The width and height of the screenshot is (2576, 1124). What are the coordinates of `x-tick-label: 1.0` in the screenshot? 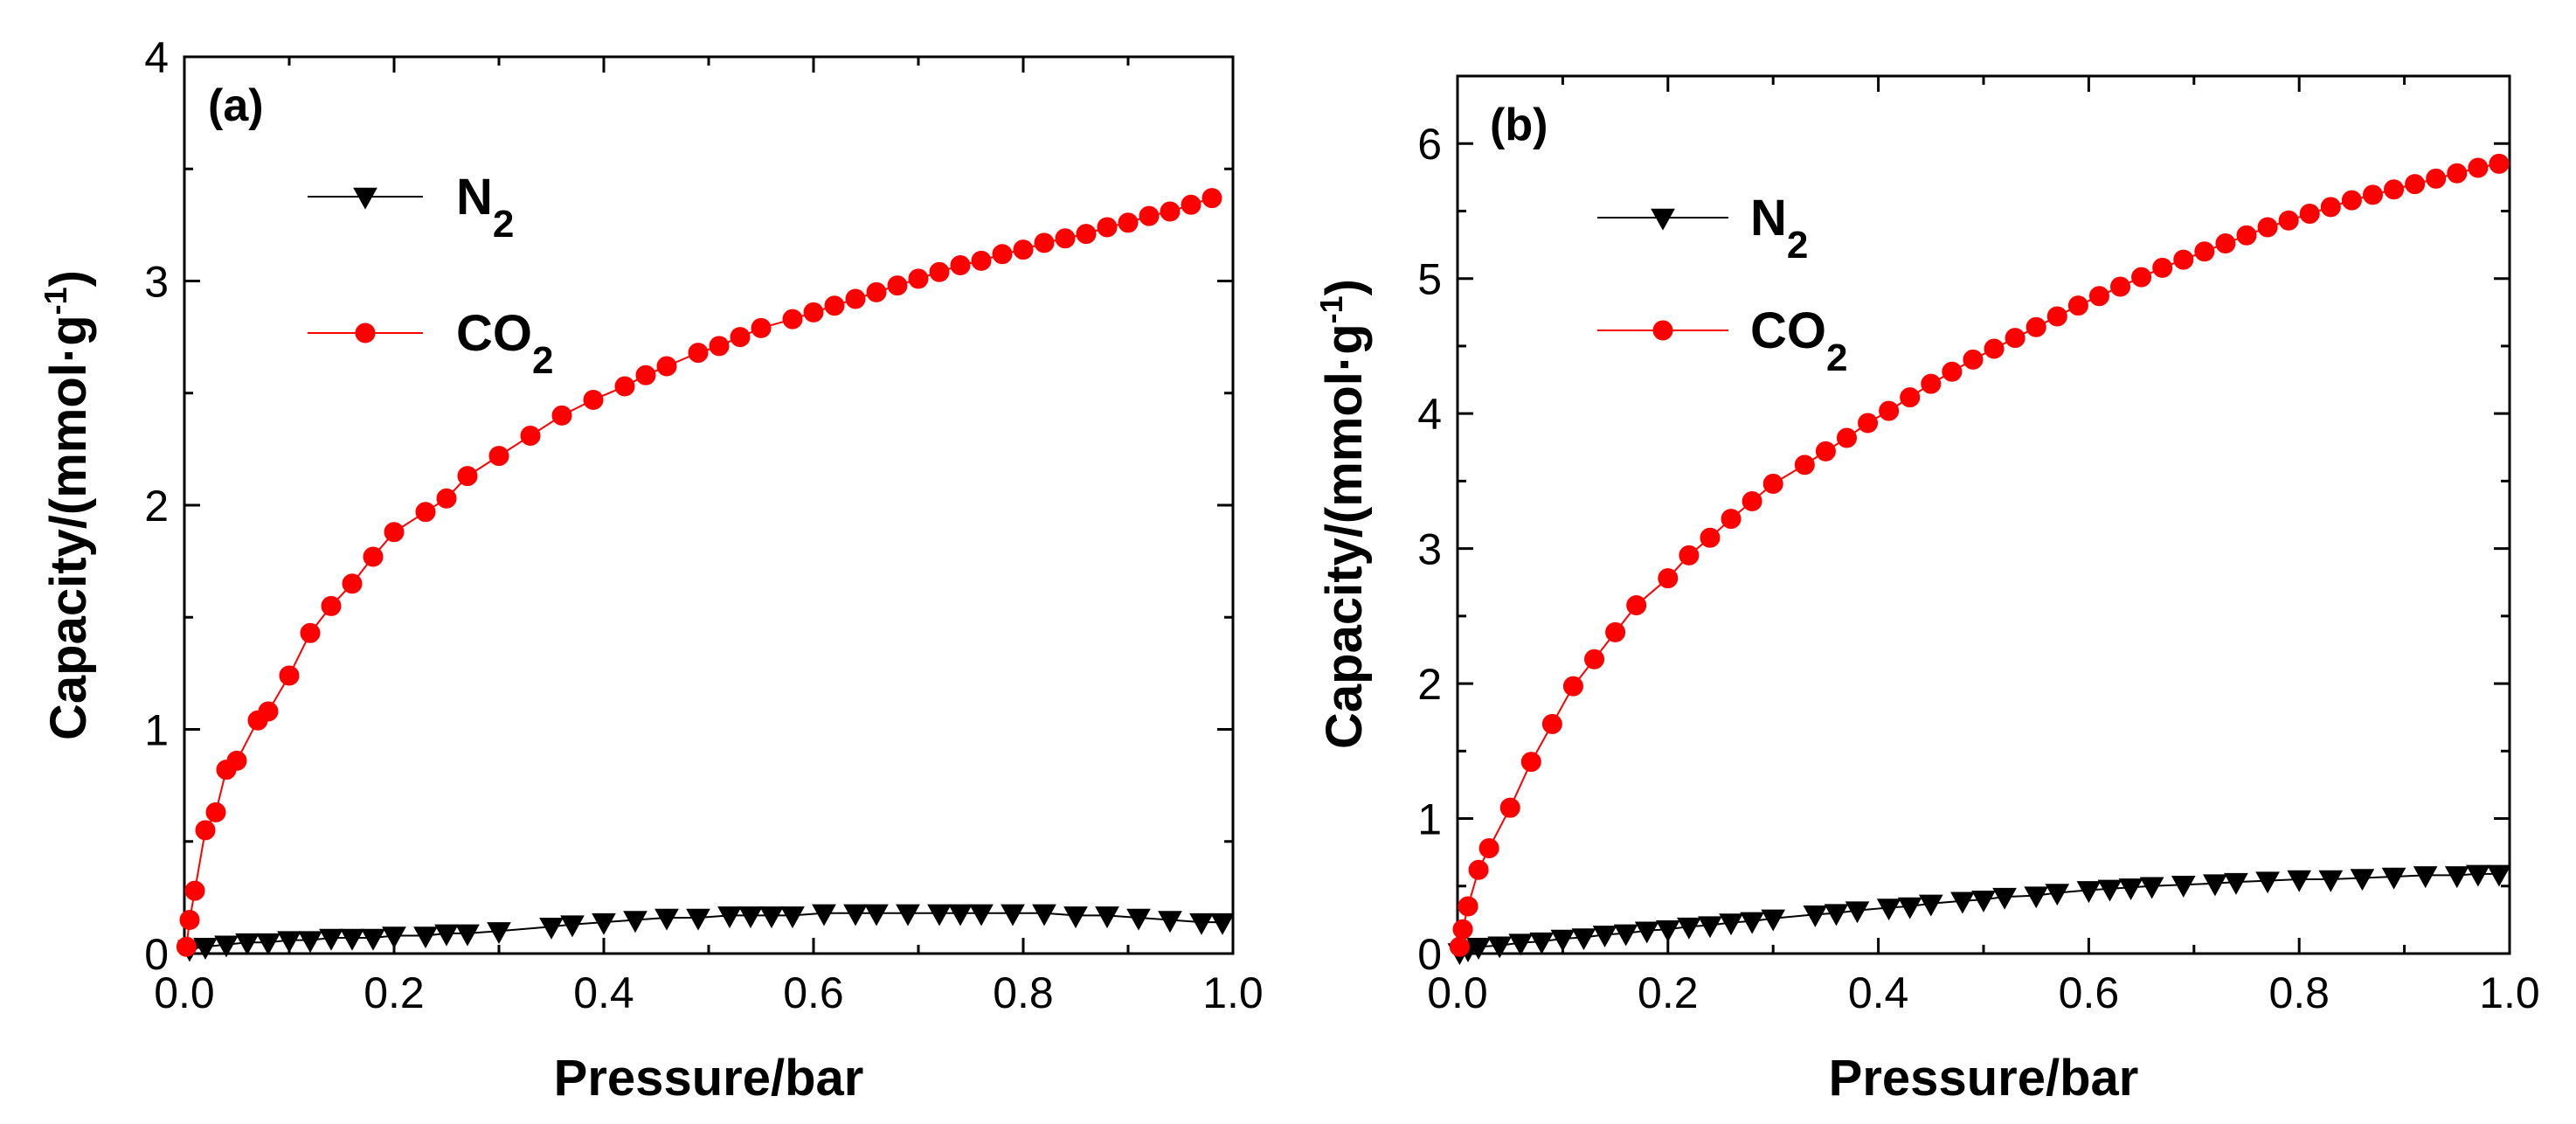 It's located at (2509, 992).